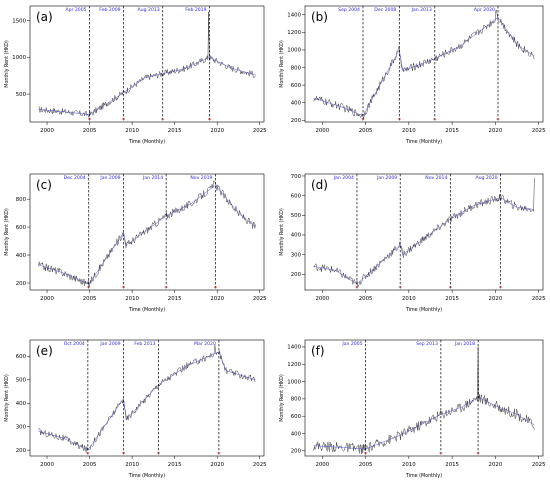 The image size is (550, 498). I want to click on breakpoint-label: Nov 2014, so click(436, 178).